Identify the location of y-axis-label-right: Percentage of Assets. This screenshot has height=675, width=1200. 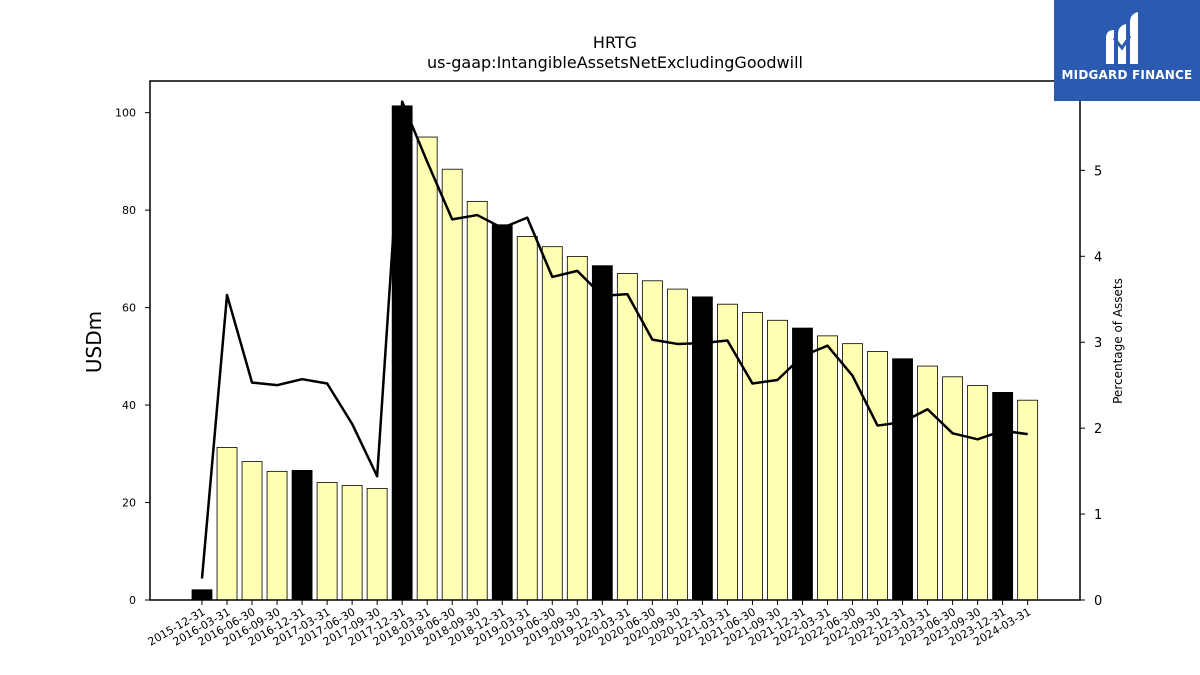
(1118, 341).